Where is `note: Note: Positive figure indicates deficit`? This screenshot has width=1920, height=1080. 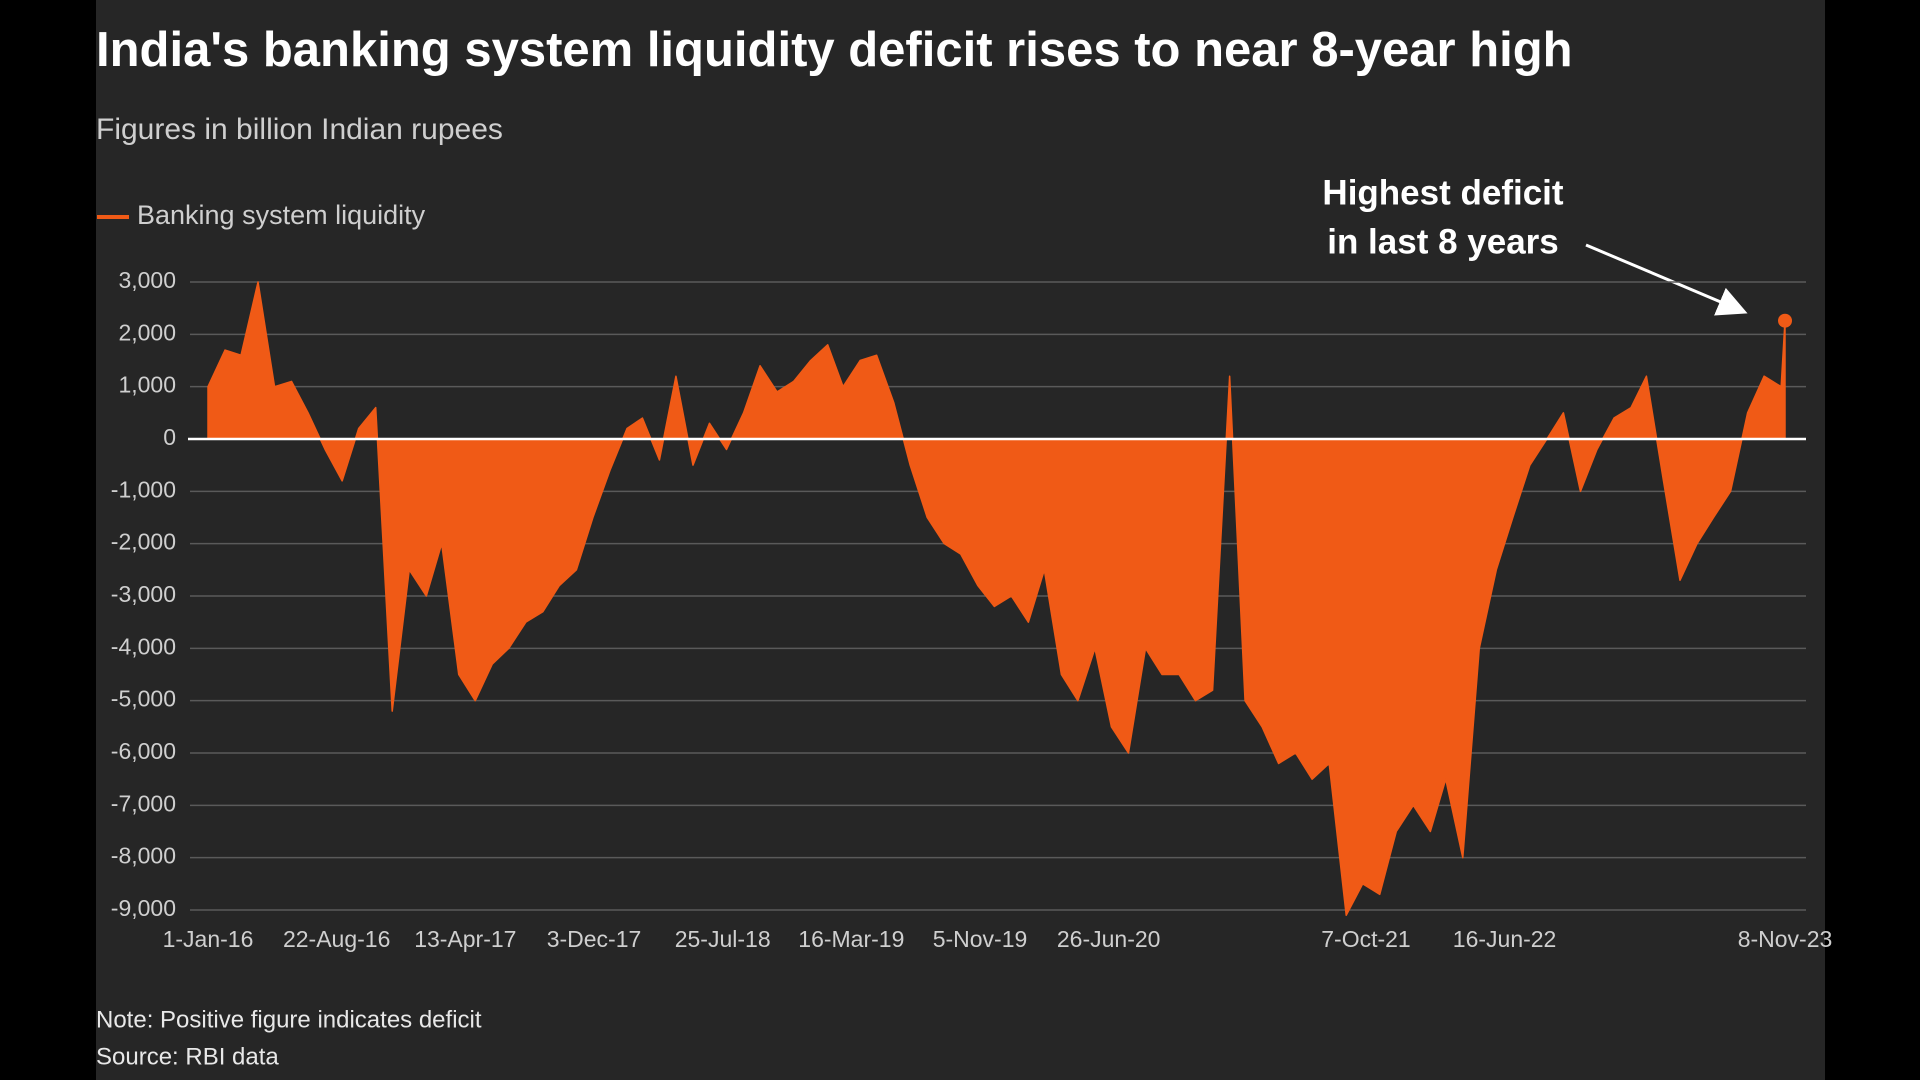 note: Note: Positive figure indicates deficit is located at coordinates (289, 1019).